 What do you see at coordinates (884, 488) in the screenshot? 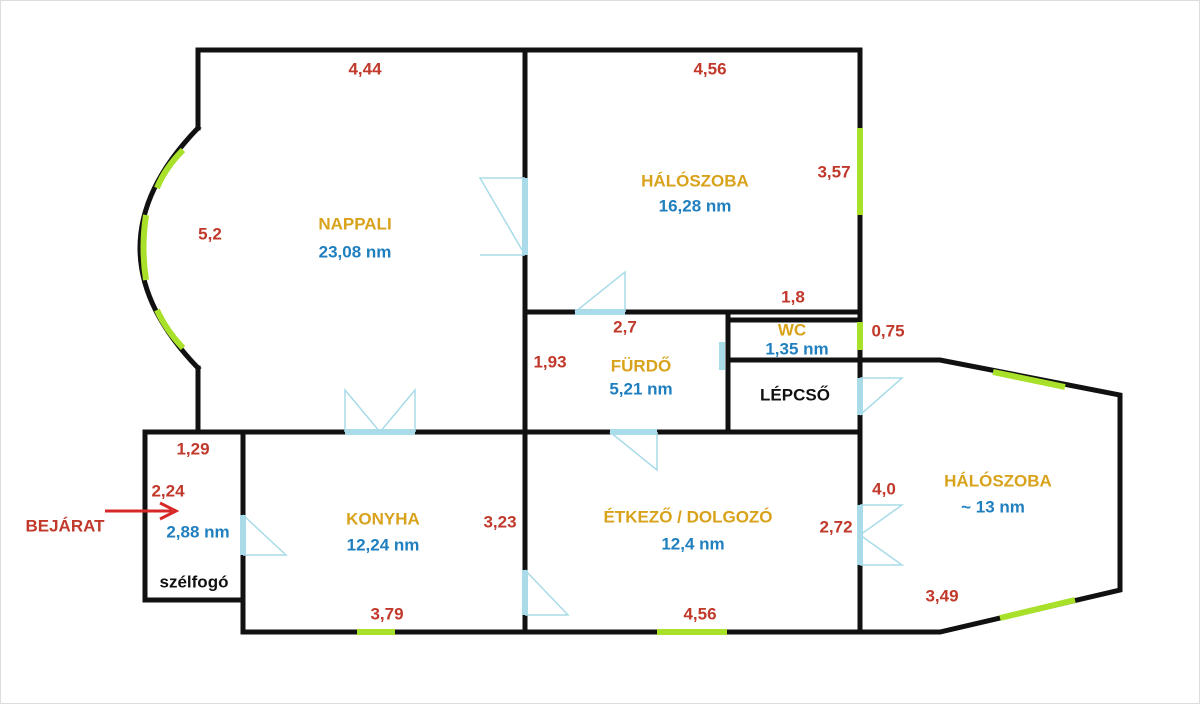
I see `dimension-label: 4,0` at bounding box center [884, 488].